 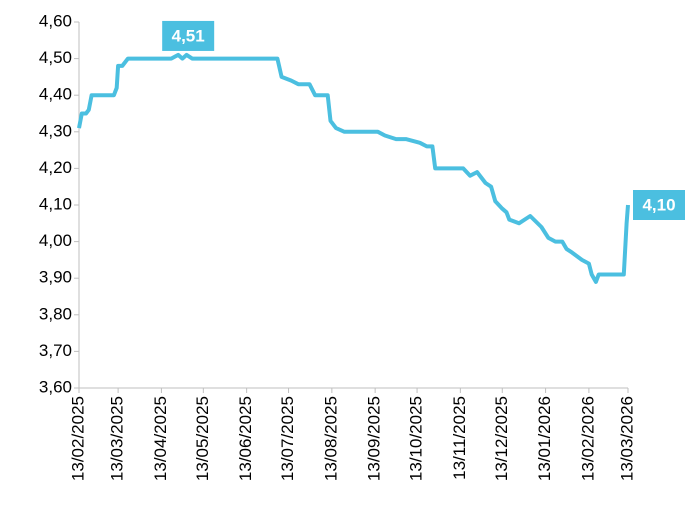 What do you see at coordinates (330, 438) in the screenshot?
I see `x-tick-label: 13/08/2025` at bounding box center [330, 438].